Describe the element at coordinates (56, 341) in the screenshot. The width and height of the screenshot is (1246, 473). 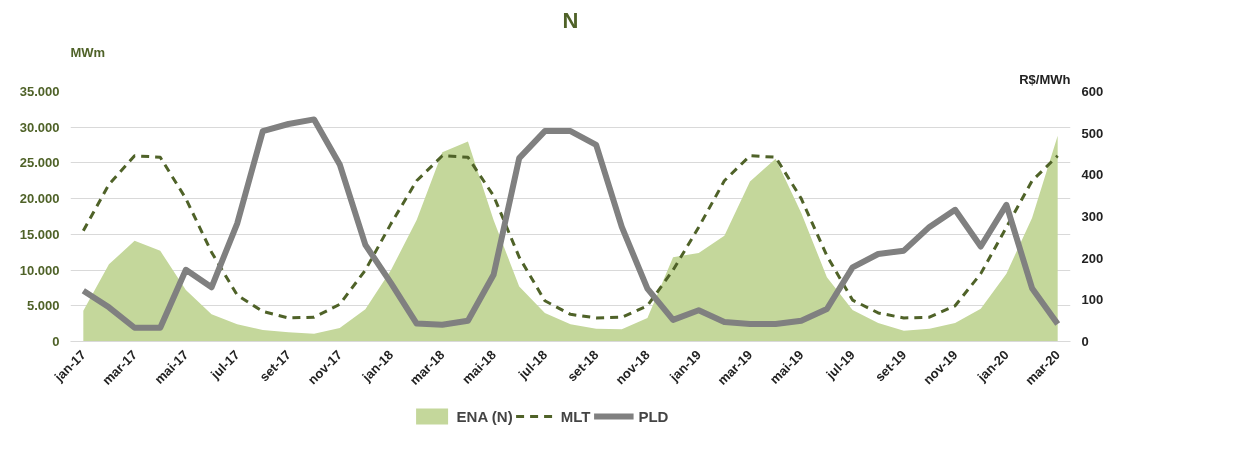
I see `y-tick-label: 0` at that location.